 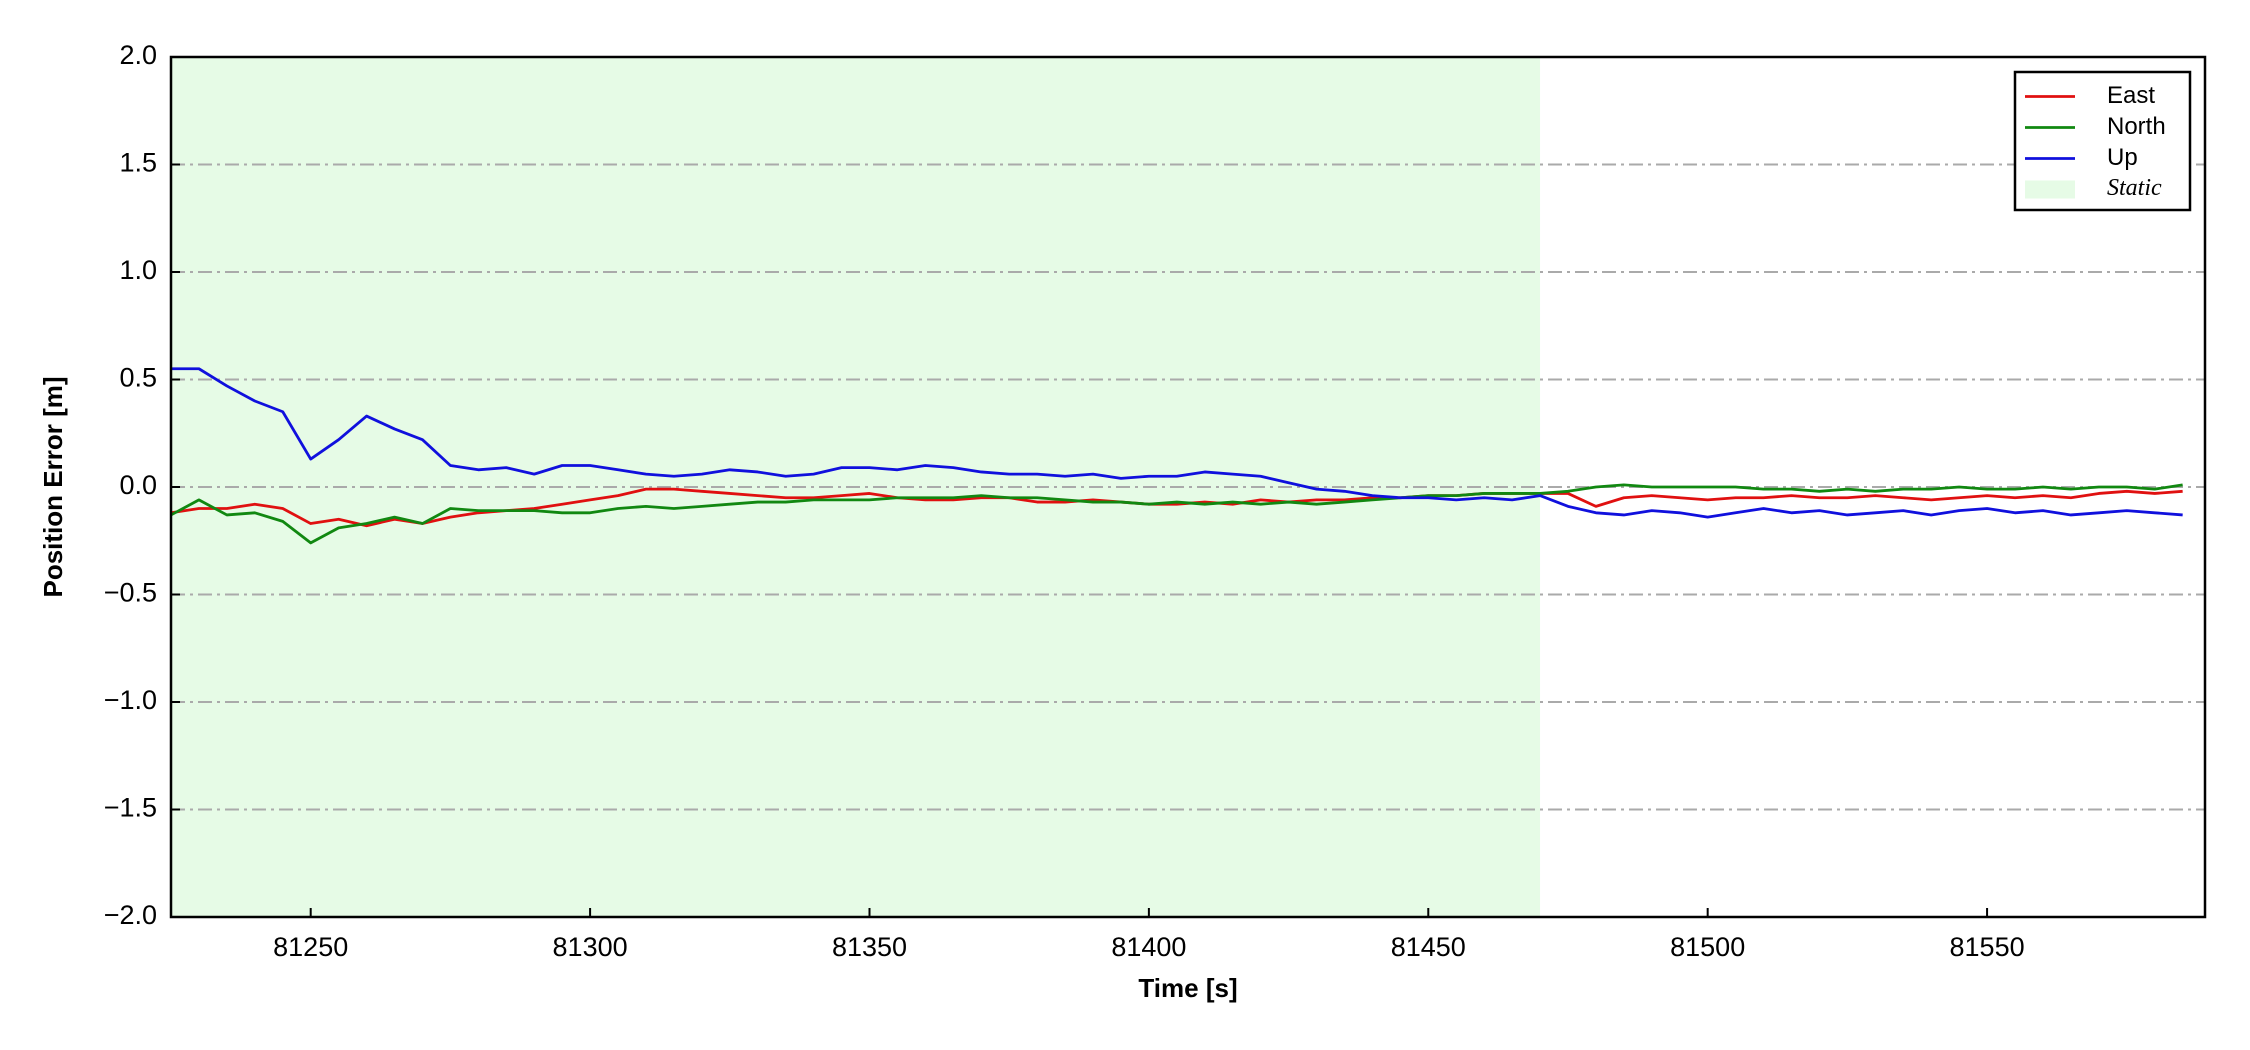 What do you see at coordinates (138, 485) in the screenshot?
I see `y-tick-label: 0.0` at bounding box center [138, 485].